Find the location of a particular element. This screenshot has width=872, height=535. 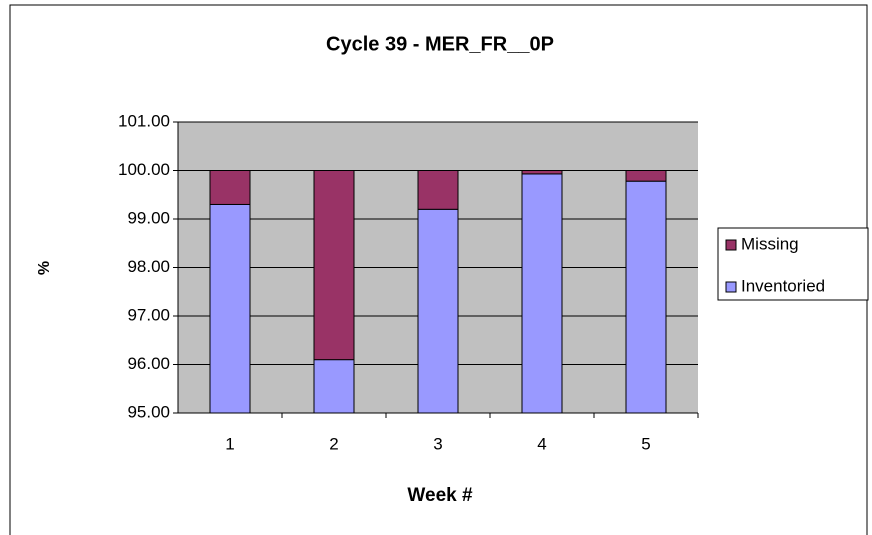

x-tick-label: 5 is located at coordinates (645, 443).